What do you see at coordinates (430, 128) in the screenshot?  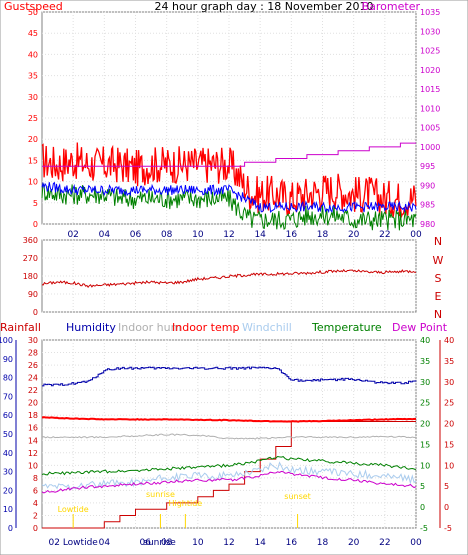 I see `right-tick-label: 1005` at bounding box center [430, 128].